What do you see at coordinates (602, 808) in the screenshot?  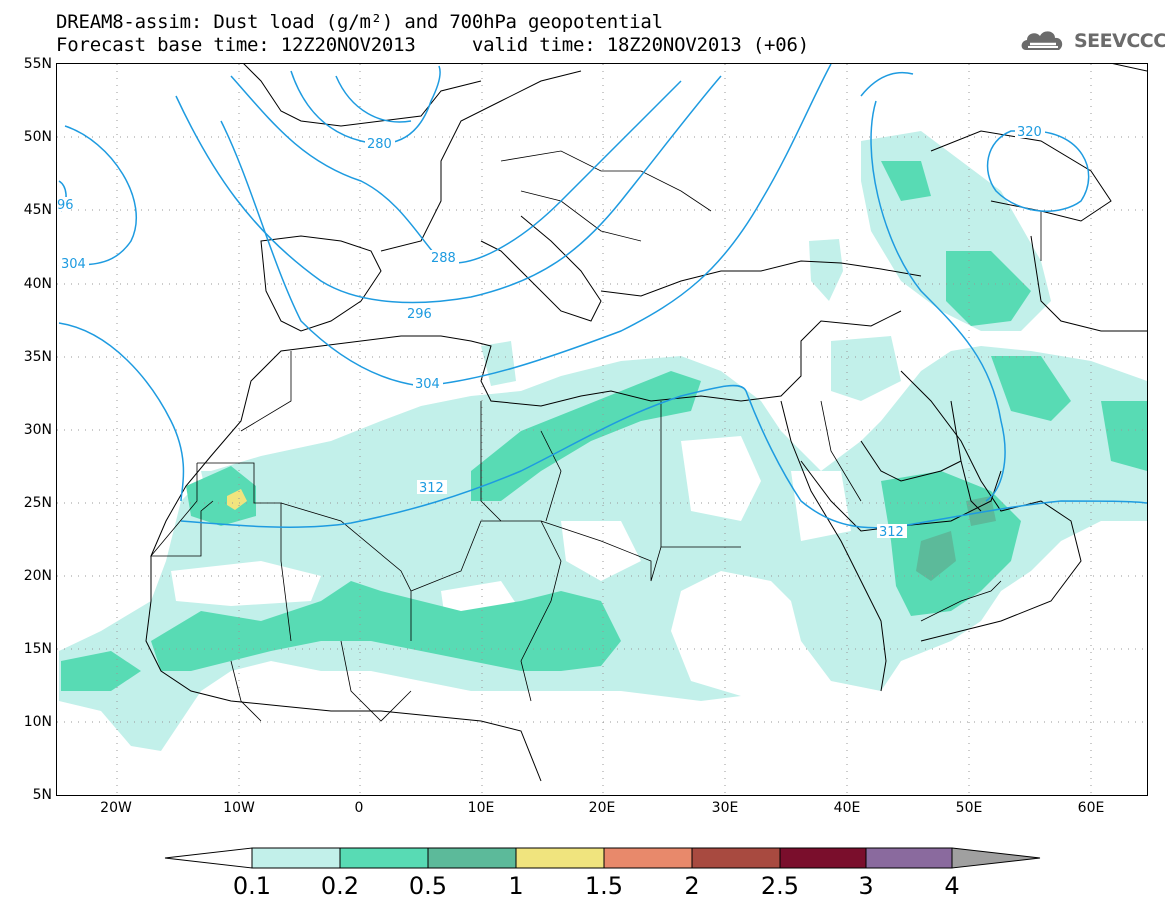 I see `lon-label-20e: 20E` at bounding box center [602, 808].